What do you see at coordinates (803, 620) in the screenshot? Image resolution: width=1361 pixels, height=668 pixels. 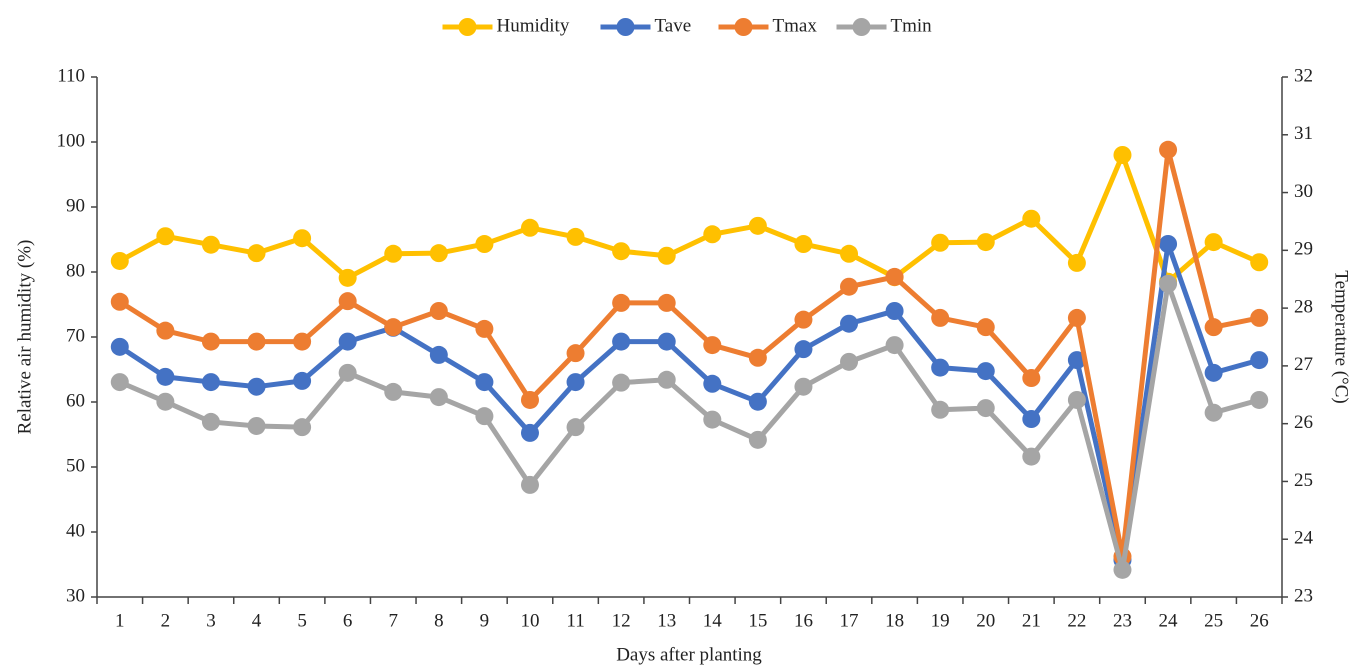 I see `x-tick-label: 16` at bounding box center [803, 620].